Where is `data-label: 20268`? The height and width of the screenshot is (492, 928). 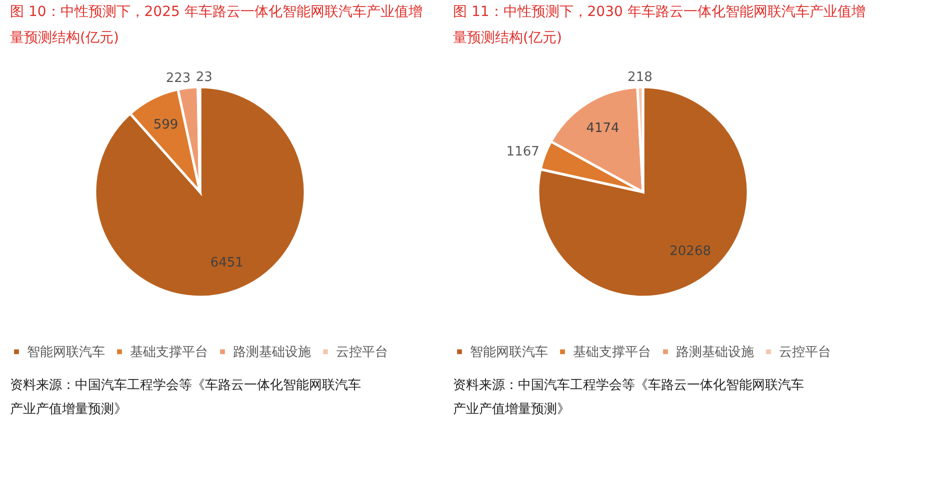
data-label: 20268 is located at coordinates (690, 251).